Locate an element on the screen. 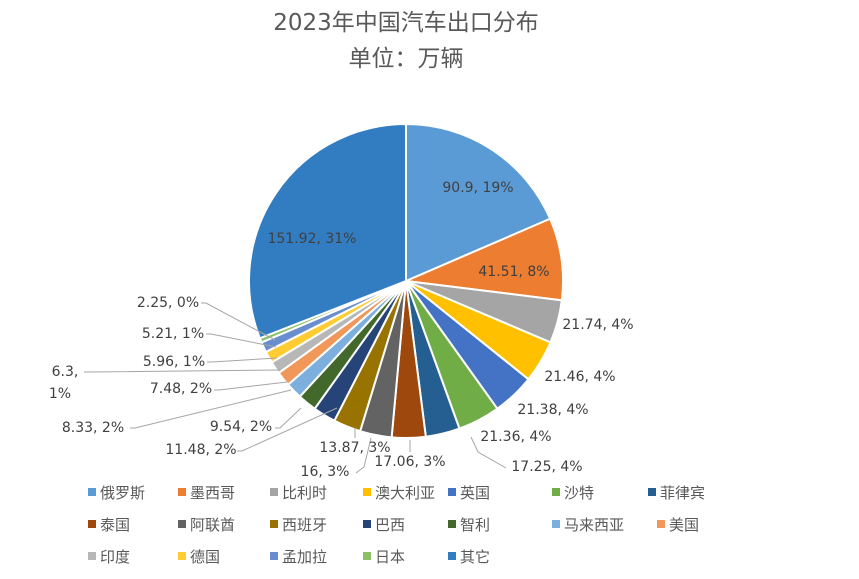 Image resolution: width=859 pixels, height=579 pixels. legend-item-14: 印度 is located at coordinates (109, 557).